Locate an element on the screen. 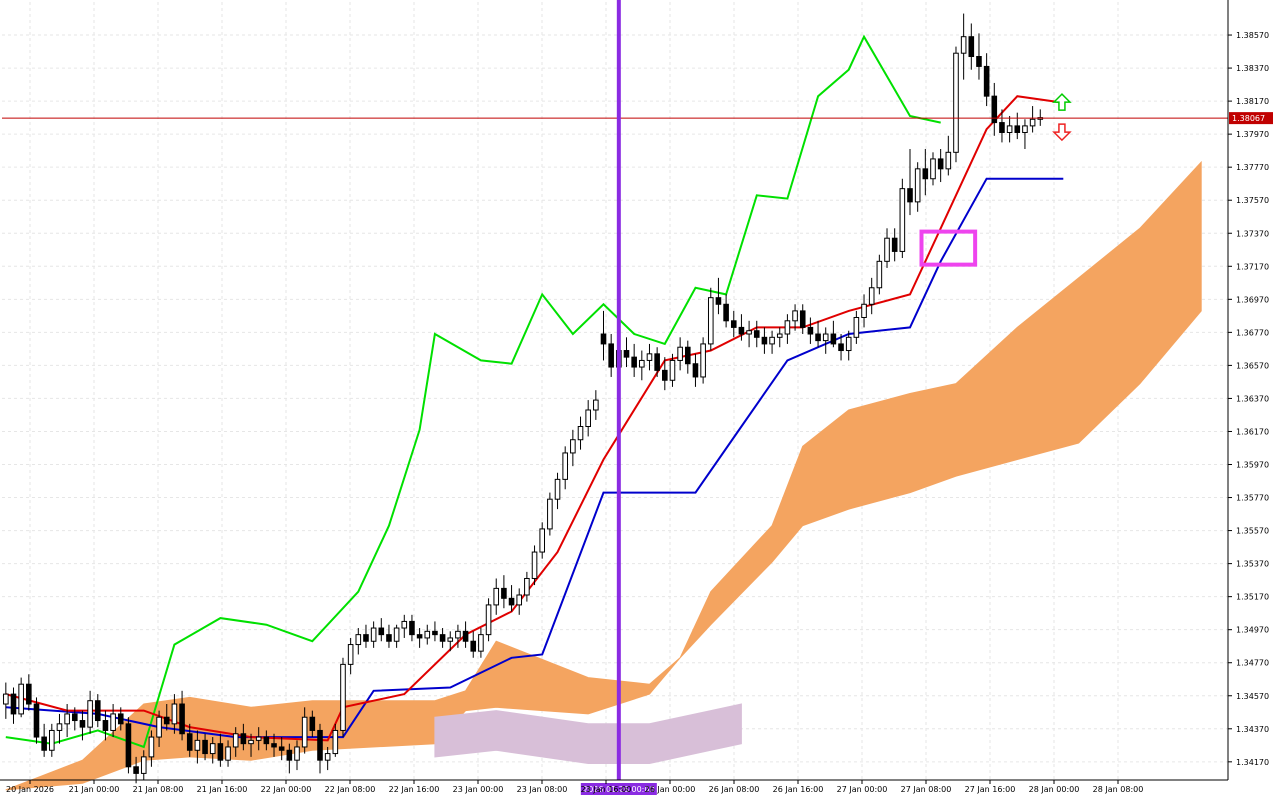  price-tick-label: 1.37370 is located at coordinates (1252, 233).